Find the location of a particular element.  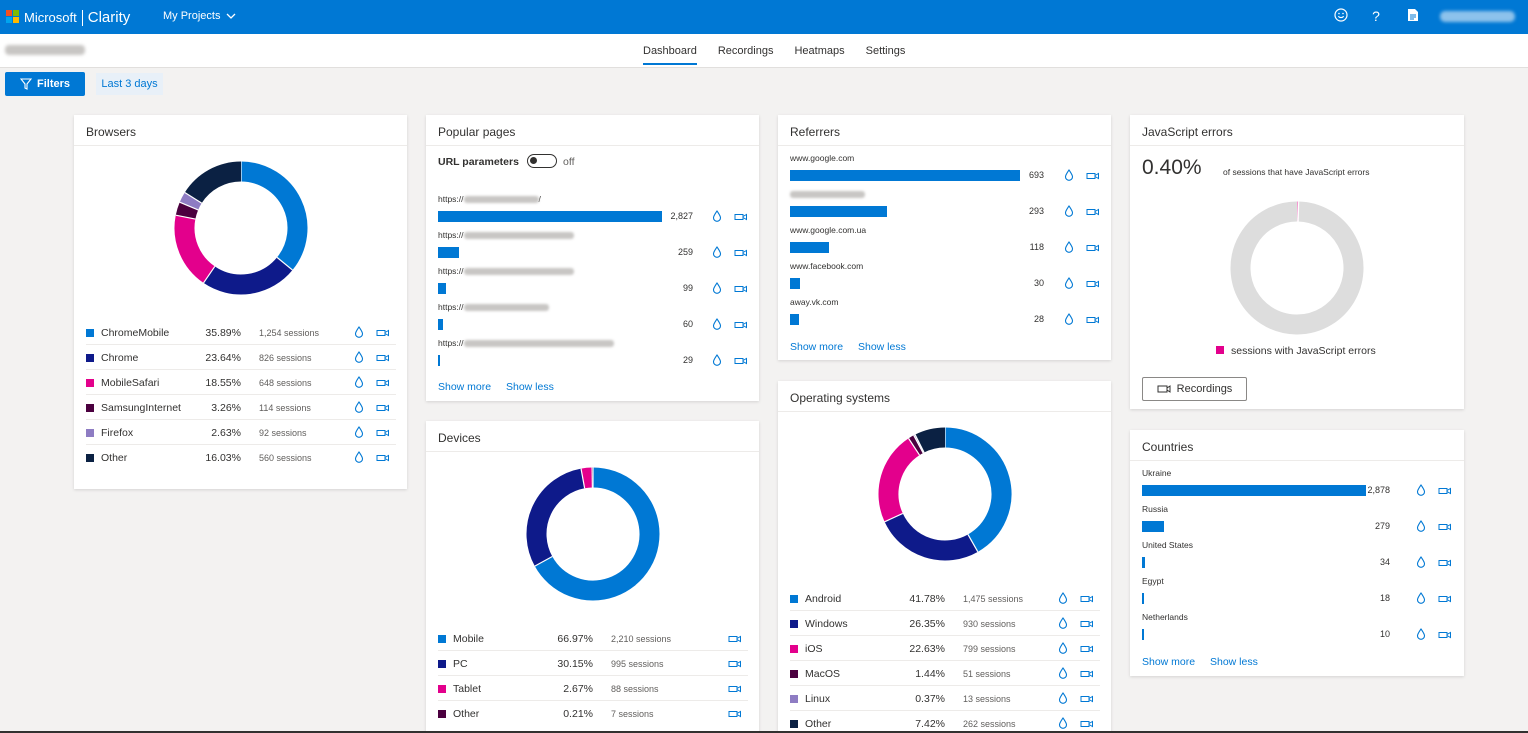

bar-label: United States is located at coordinates (1167, 545).